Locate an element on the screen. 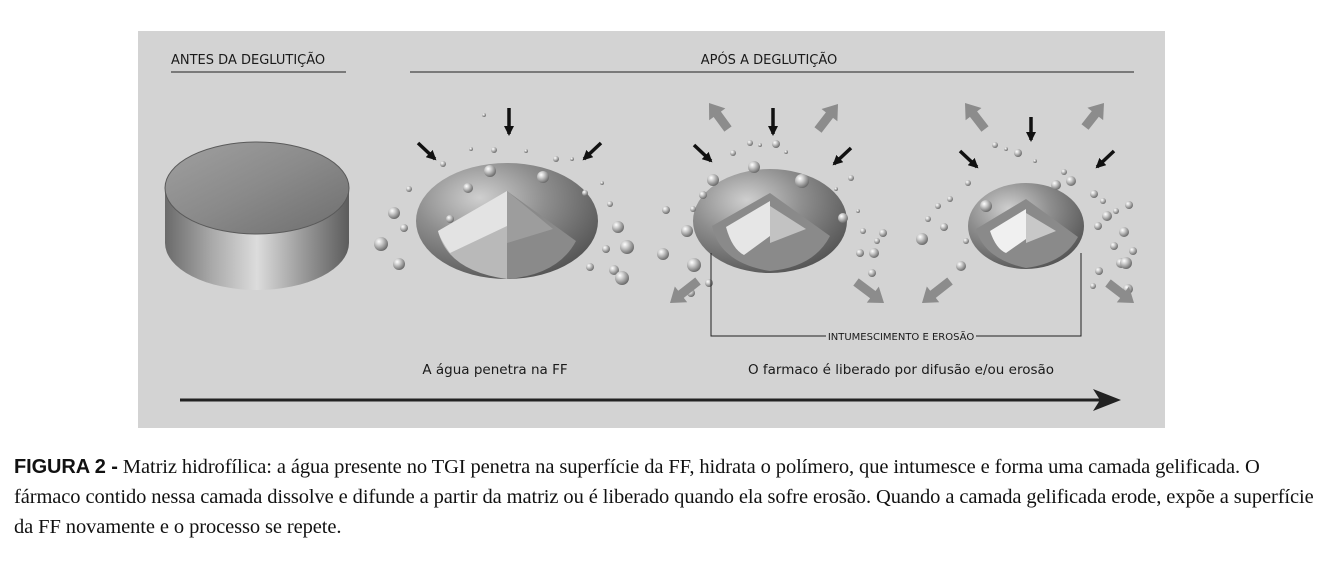  intact-tablet is located at coordinates (257, 215).